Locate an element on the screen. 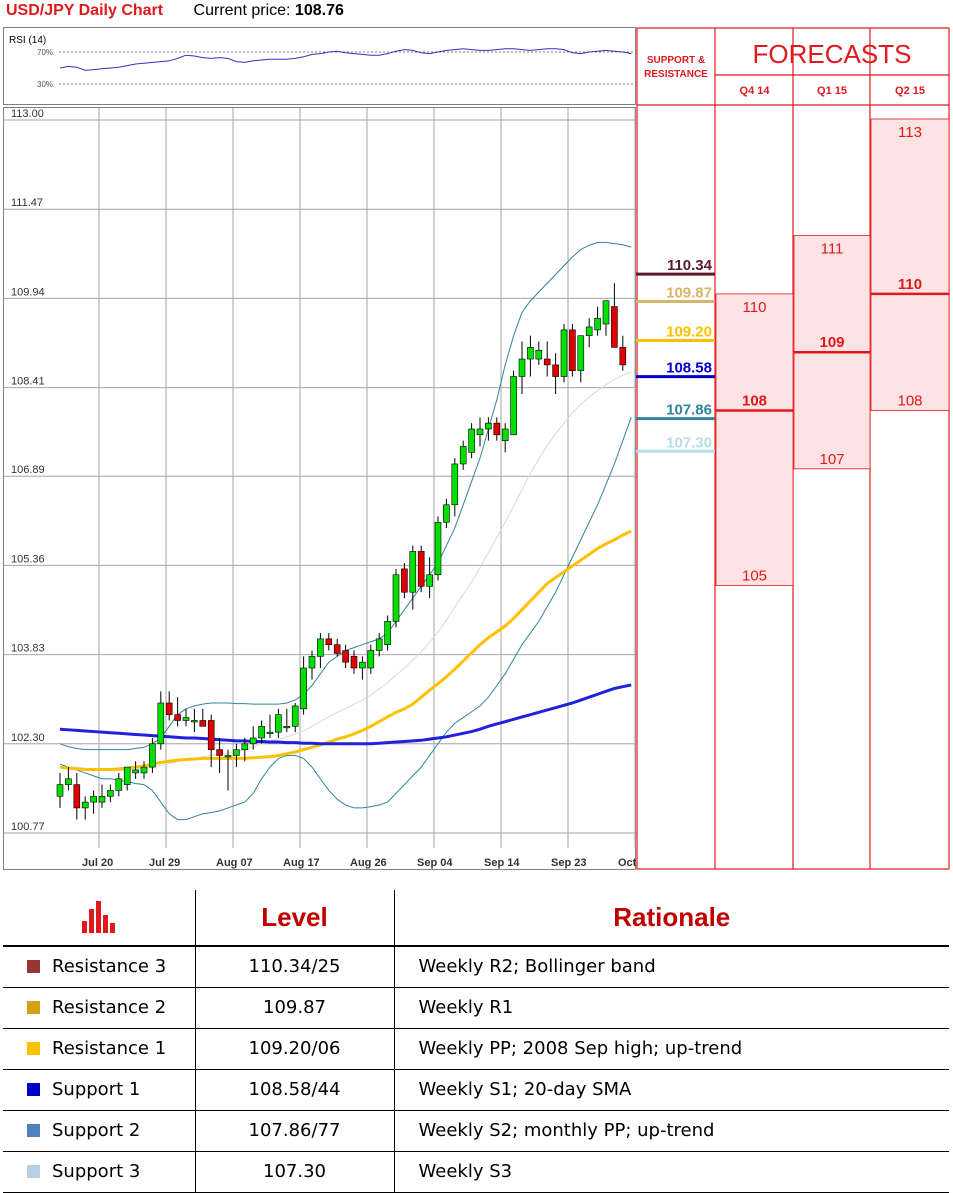 The width and height of the screenshot is (953, 1193). table-row: Support 3 107.30 Weekly S3 is located at coordinates (476, 1171).